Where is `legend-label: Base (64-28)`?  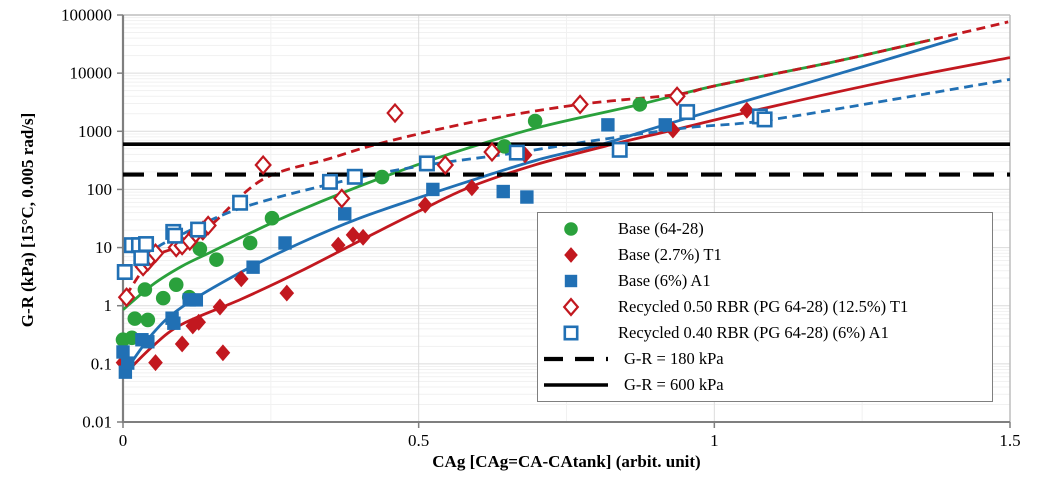 legend-label: Base (64-28) is located at coordinates (661, 228).